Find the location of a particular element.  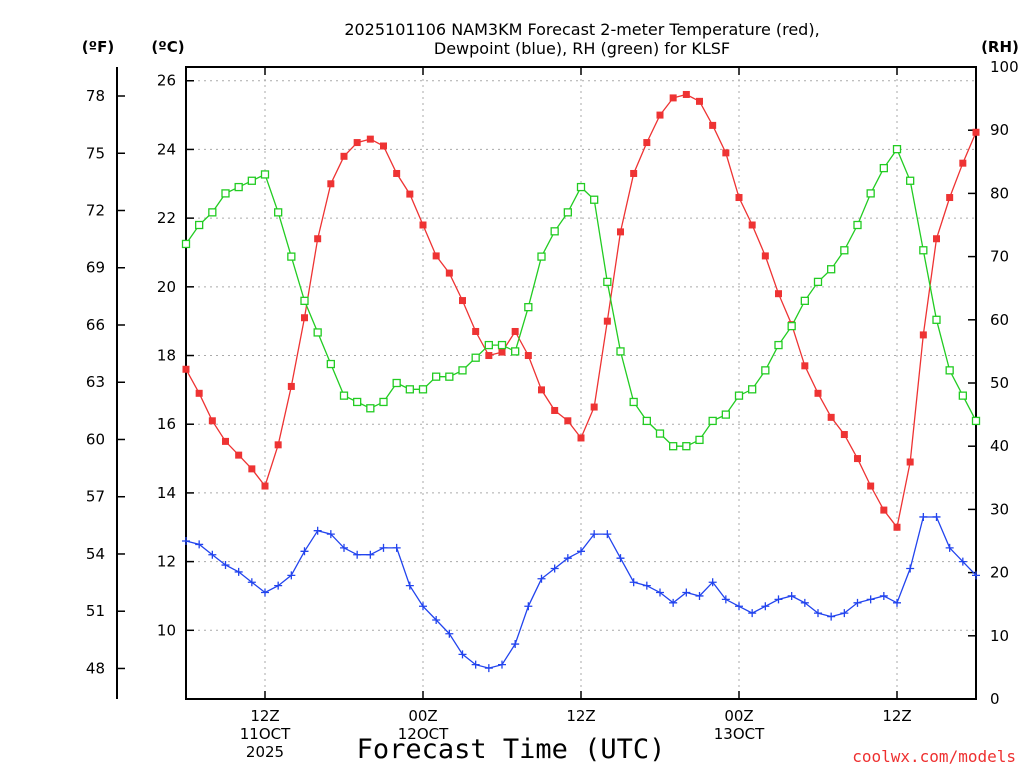

fahrenheit-tick-label: 66 is located at coordinates (95, 325).